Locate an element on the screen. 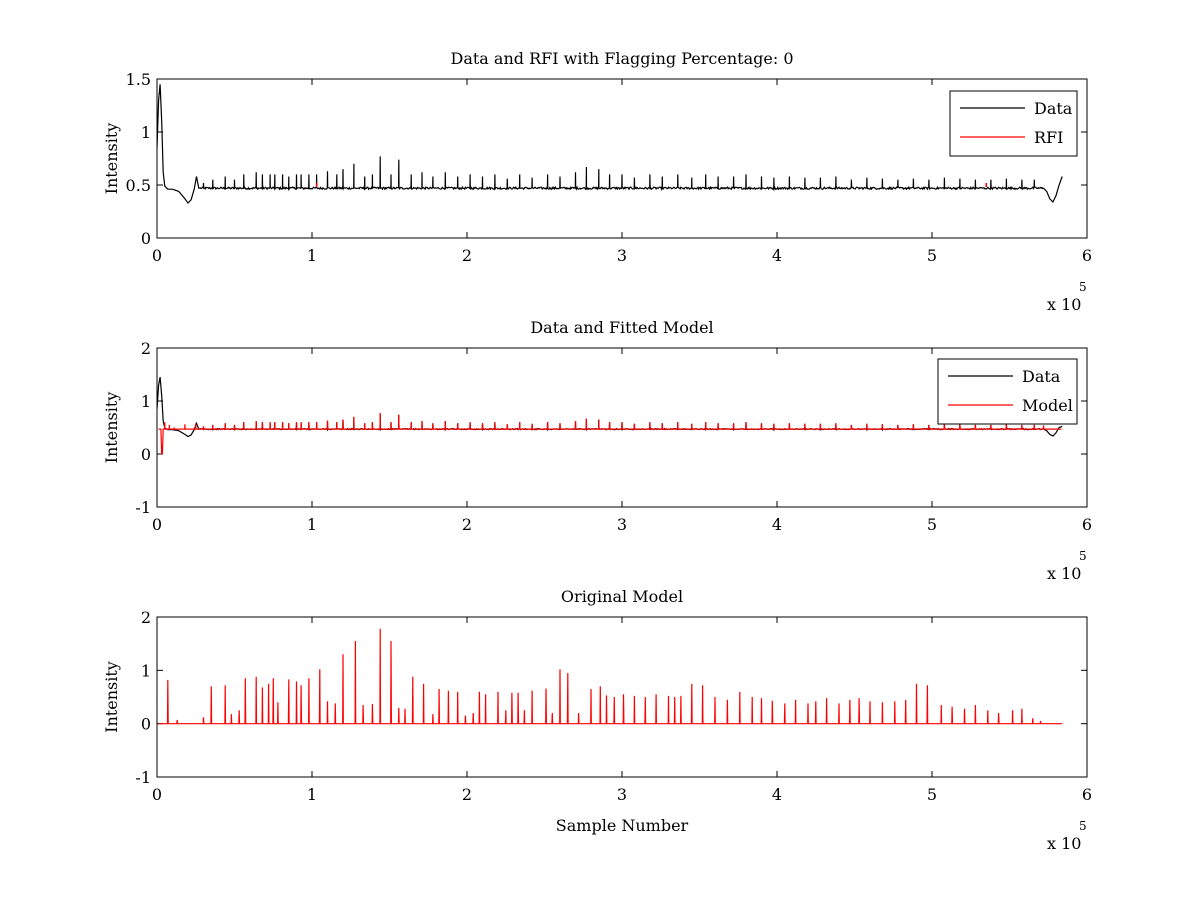 This screenshot has height=900, width=1200. y-tick-label: 0.5 is located at coordinates (138, 185).